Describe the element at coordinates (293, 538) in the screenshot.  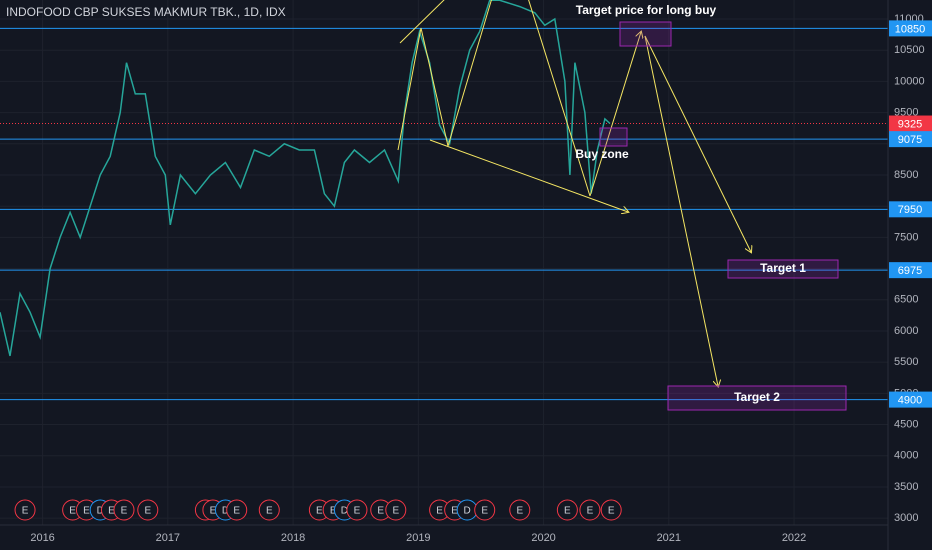
I see `x-tick-label: 2018` at that location.